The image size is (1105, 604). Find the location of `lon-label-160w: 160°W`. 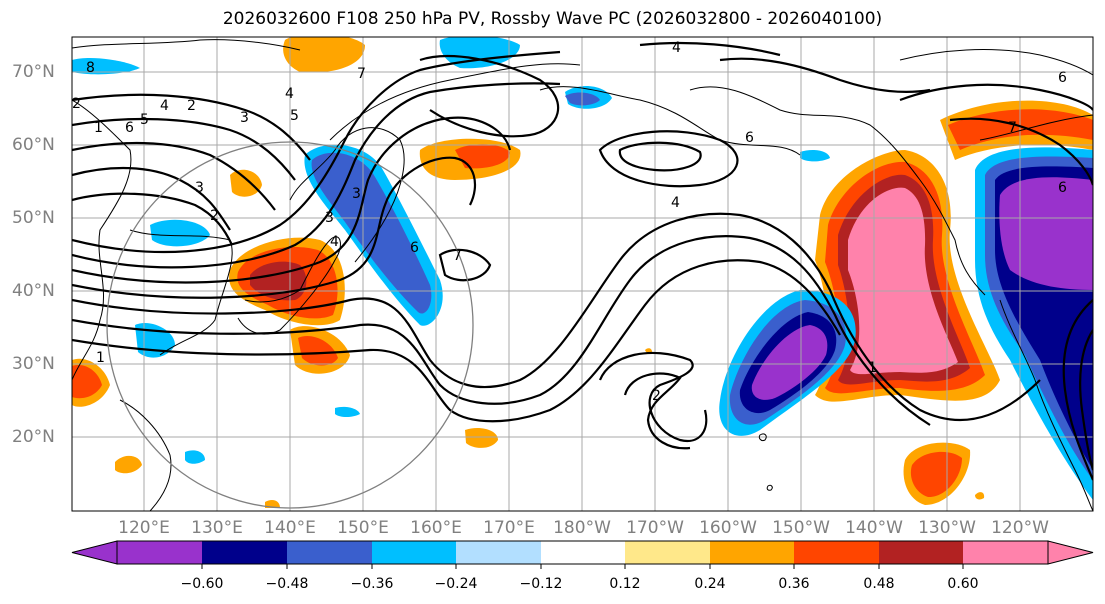

lon-label-160w: 160°W is located at coordinates (728, 528).